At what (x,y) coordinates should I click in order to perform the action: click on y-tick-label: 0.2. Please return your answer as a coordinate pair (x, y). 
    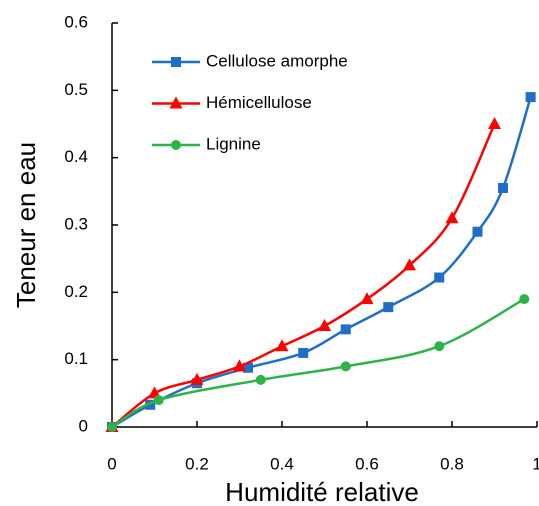
    Looking at the image, I should click on (76, 291).